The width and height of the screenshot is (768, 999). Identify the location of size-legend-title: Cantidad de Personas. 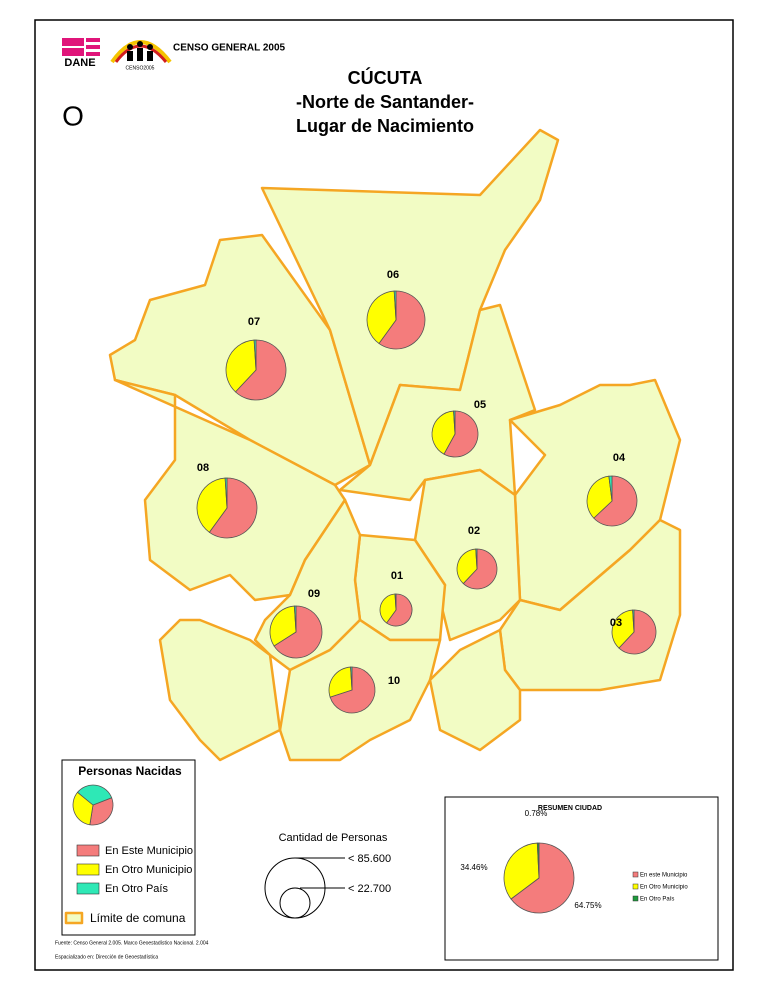
(333, 838).